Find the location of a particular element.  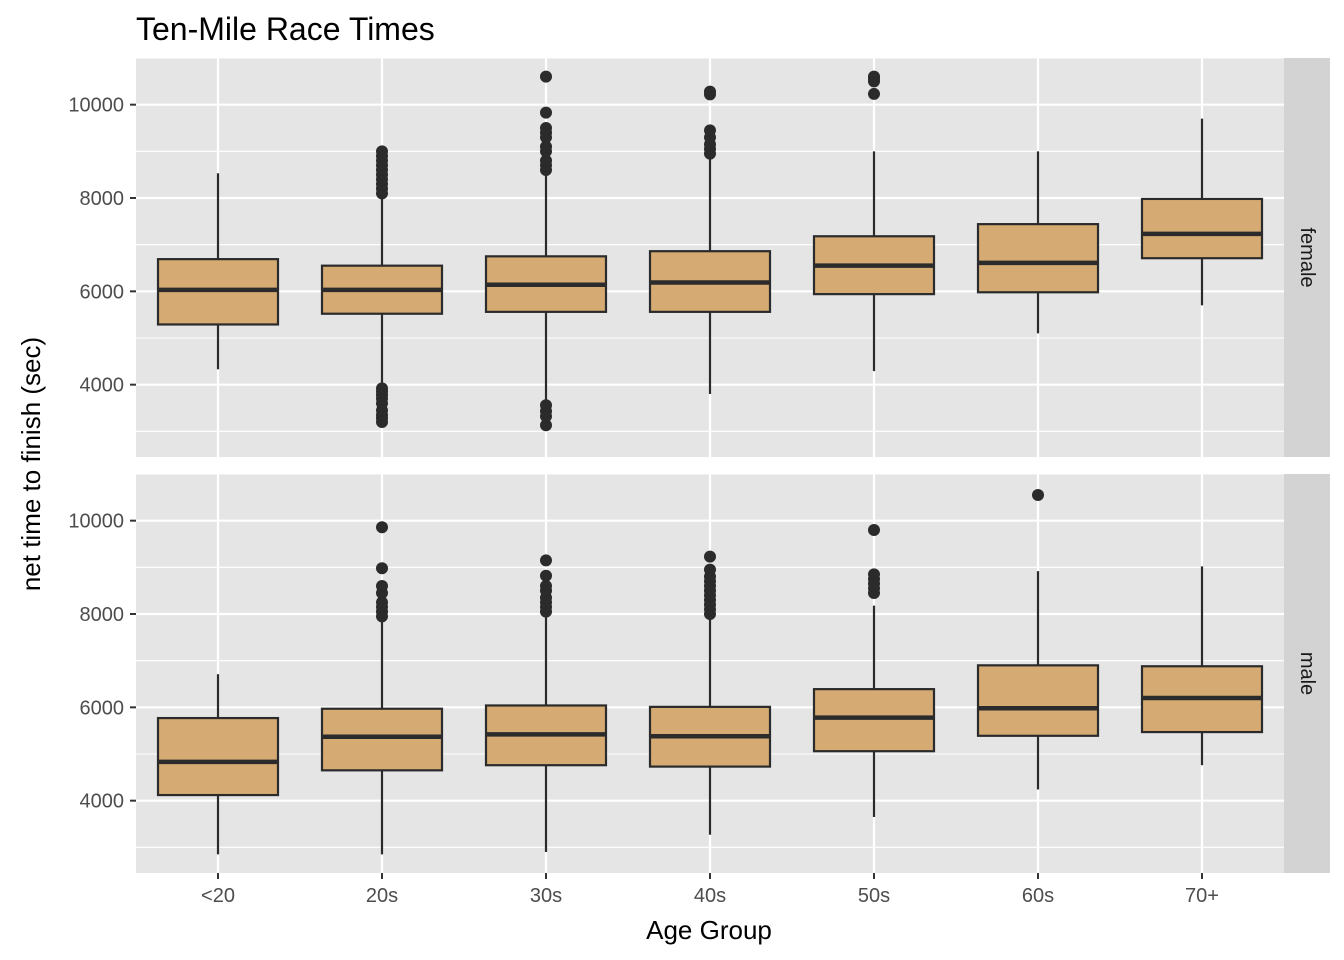

box-female-70+ is located at coordinates (1202, 212).